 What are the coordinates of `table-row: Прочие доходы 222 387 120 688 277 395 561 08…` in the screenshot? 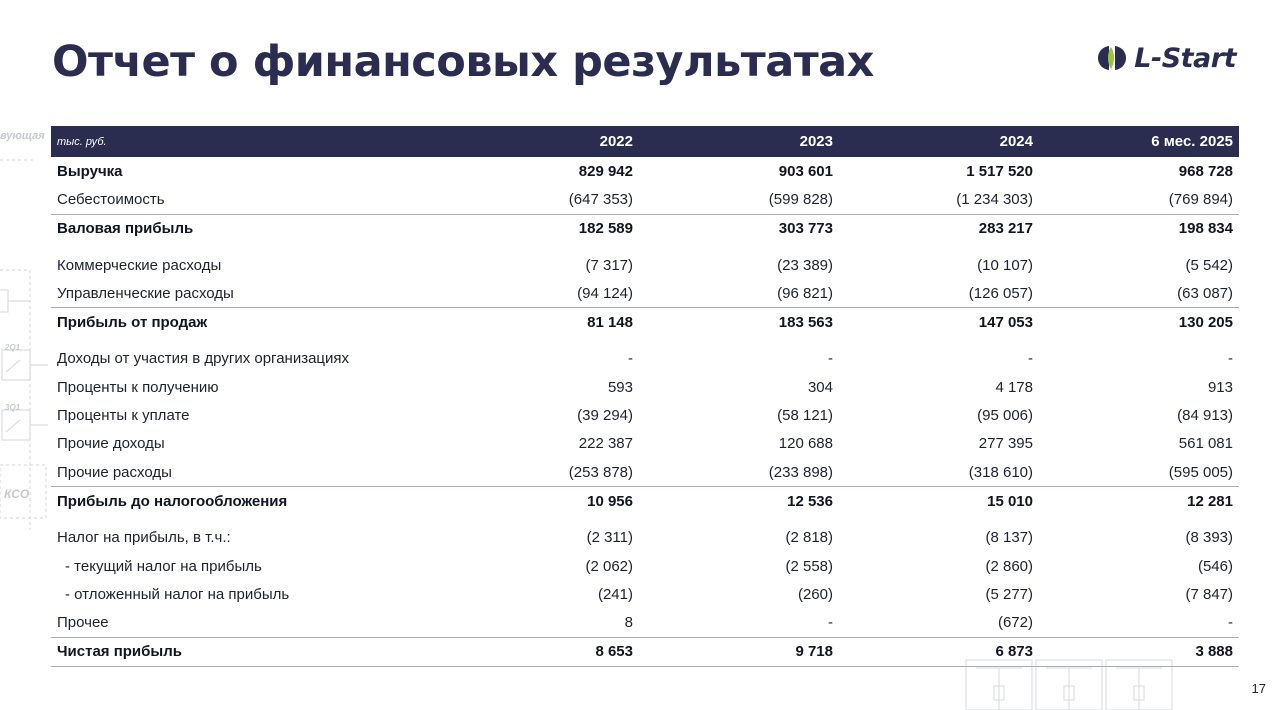 It's located at (645, 444).